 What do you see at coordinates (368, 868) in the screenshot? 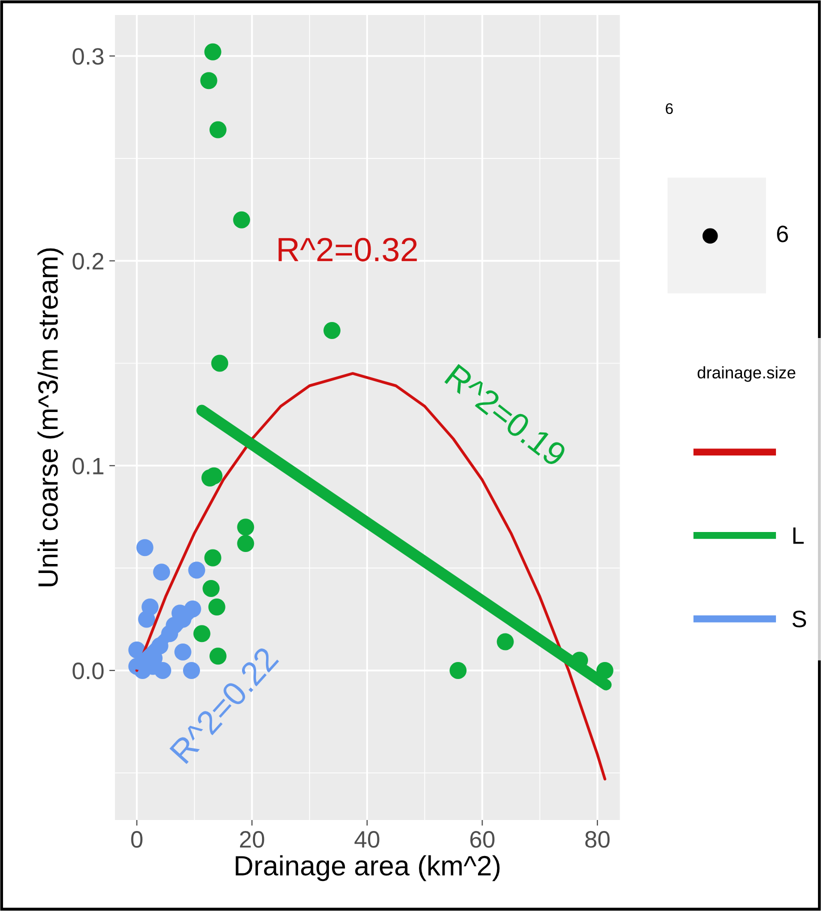
I see `x-axis-title: Drainage area (km^2)` at bounding box center [368, 868].